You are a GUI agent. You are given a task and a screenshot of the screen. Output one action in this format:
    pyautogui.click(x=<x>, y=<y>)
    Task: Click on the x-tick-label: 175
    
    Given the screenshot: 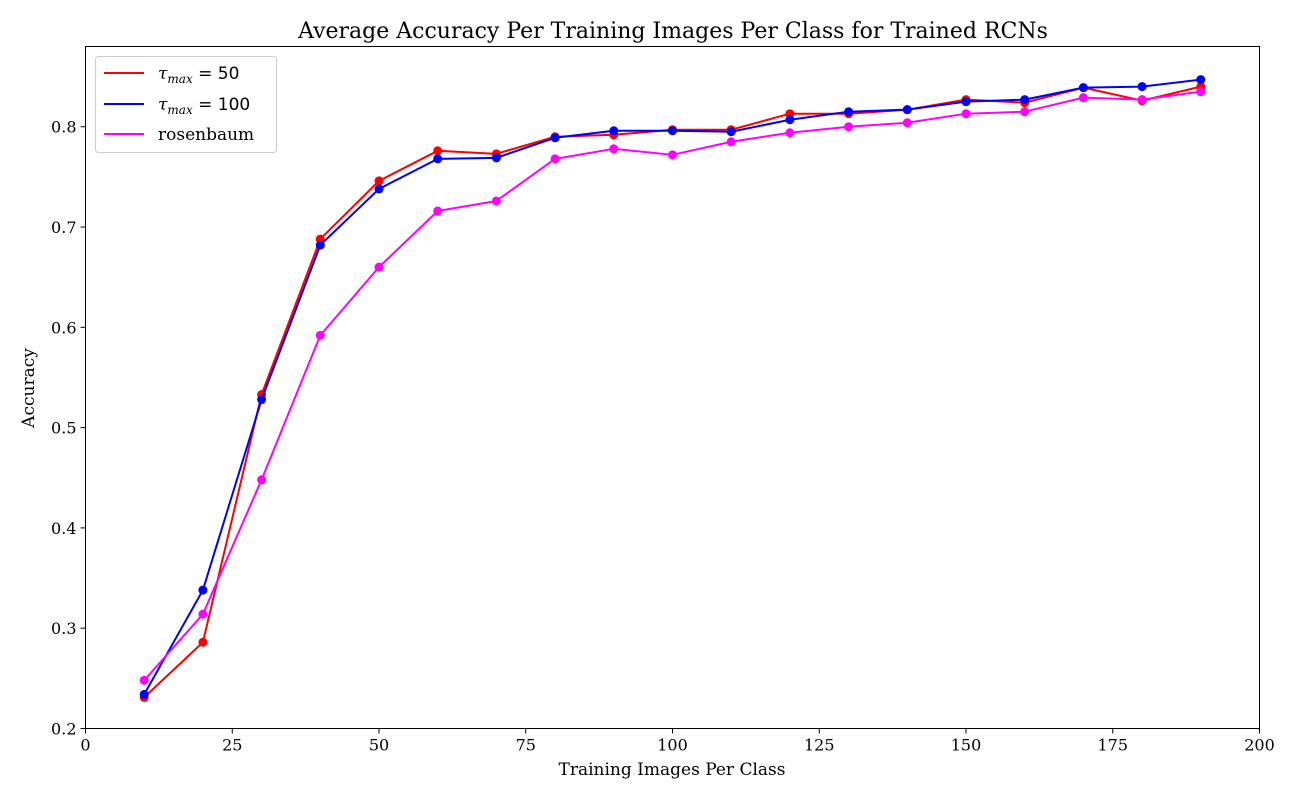 What is the action you would take?
    pyautogui.click(x=1112, y=745)
    